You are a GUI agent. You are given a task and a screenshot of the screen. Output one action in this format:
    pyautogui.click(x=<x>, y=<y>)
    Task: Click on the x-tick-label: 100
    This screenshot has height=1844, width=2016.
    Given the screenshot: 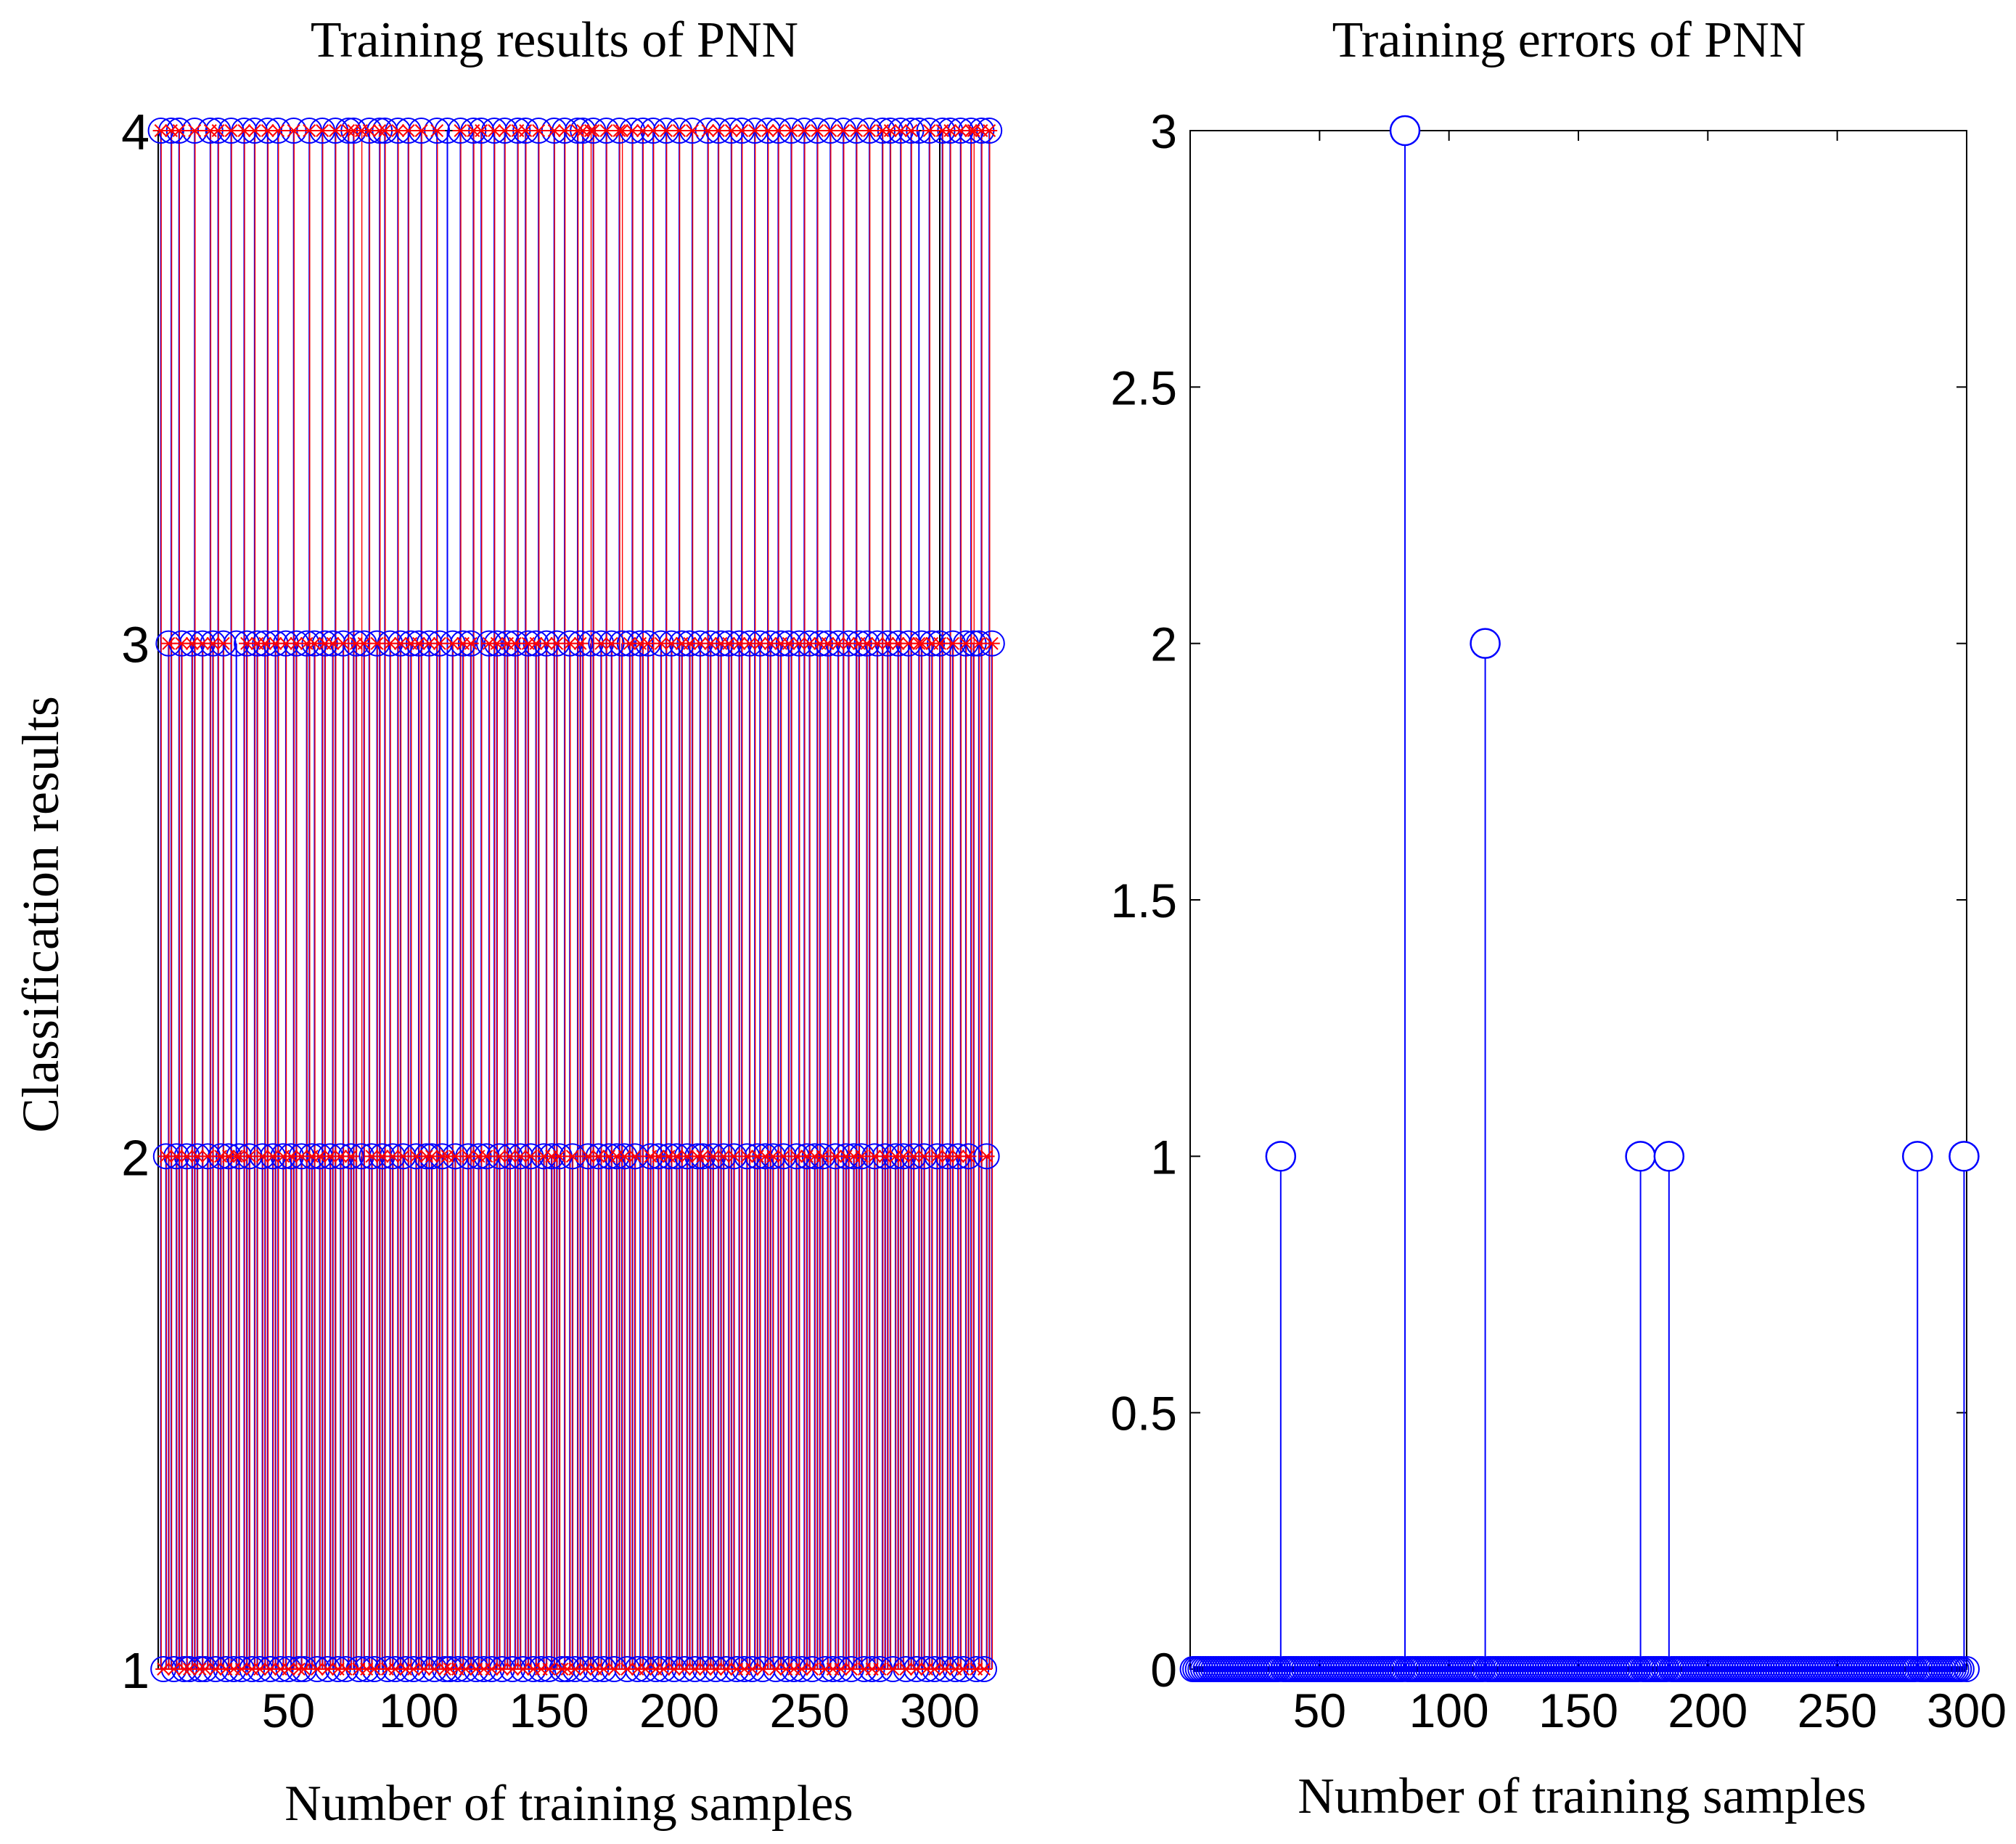 What is the action you would take?
    pyautogui.click(x=1449, y=1710)
    